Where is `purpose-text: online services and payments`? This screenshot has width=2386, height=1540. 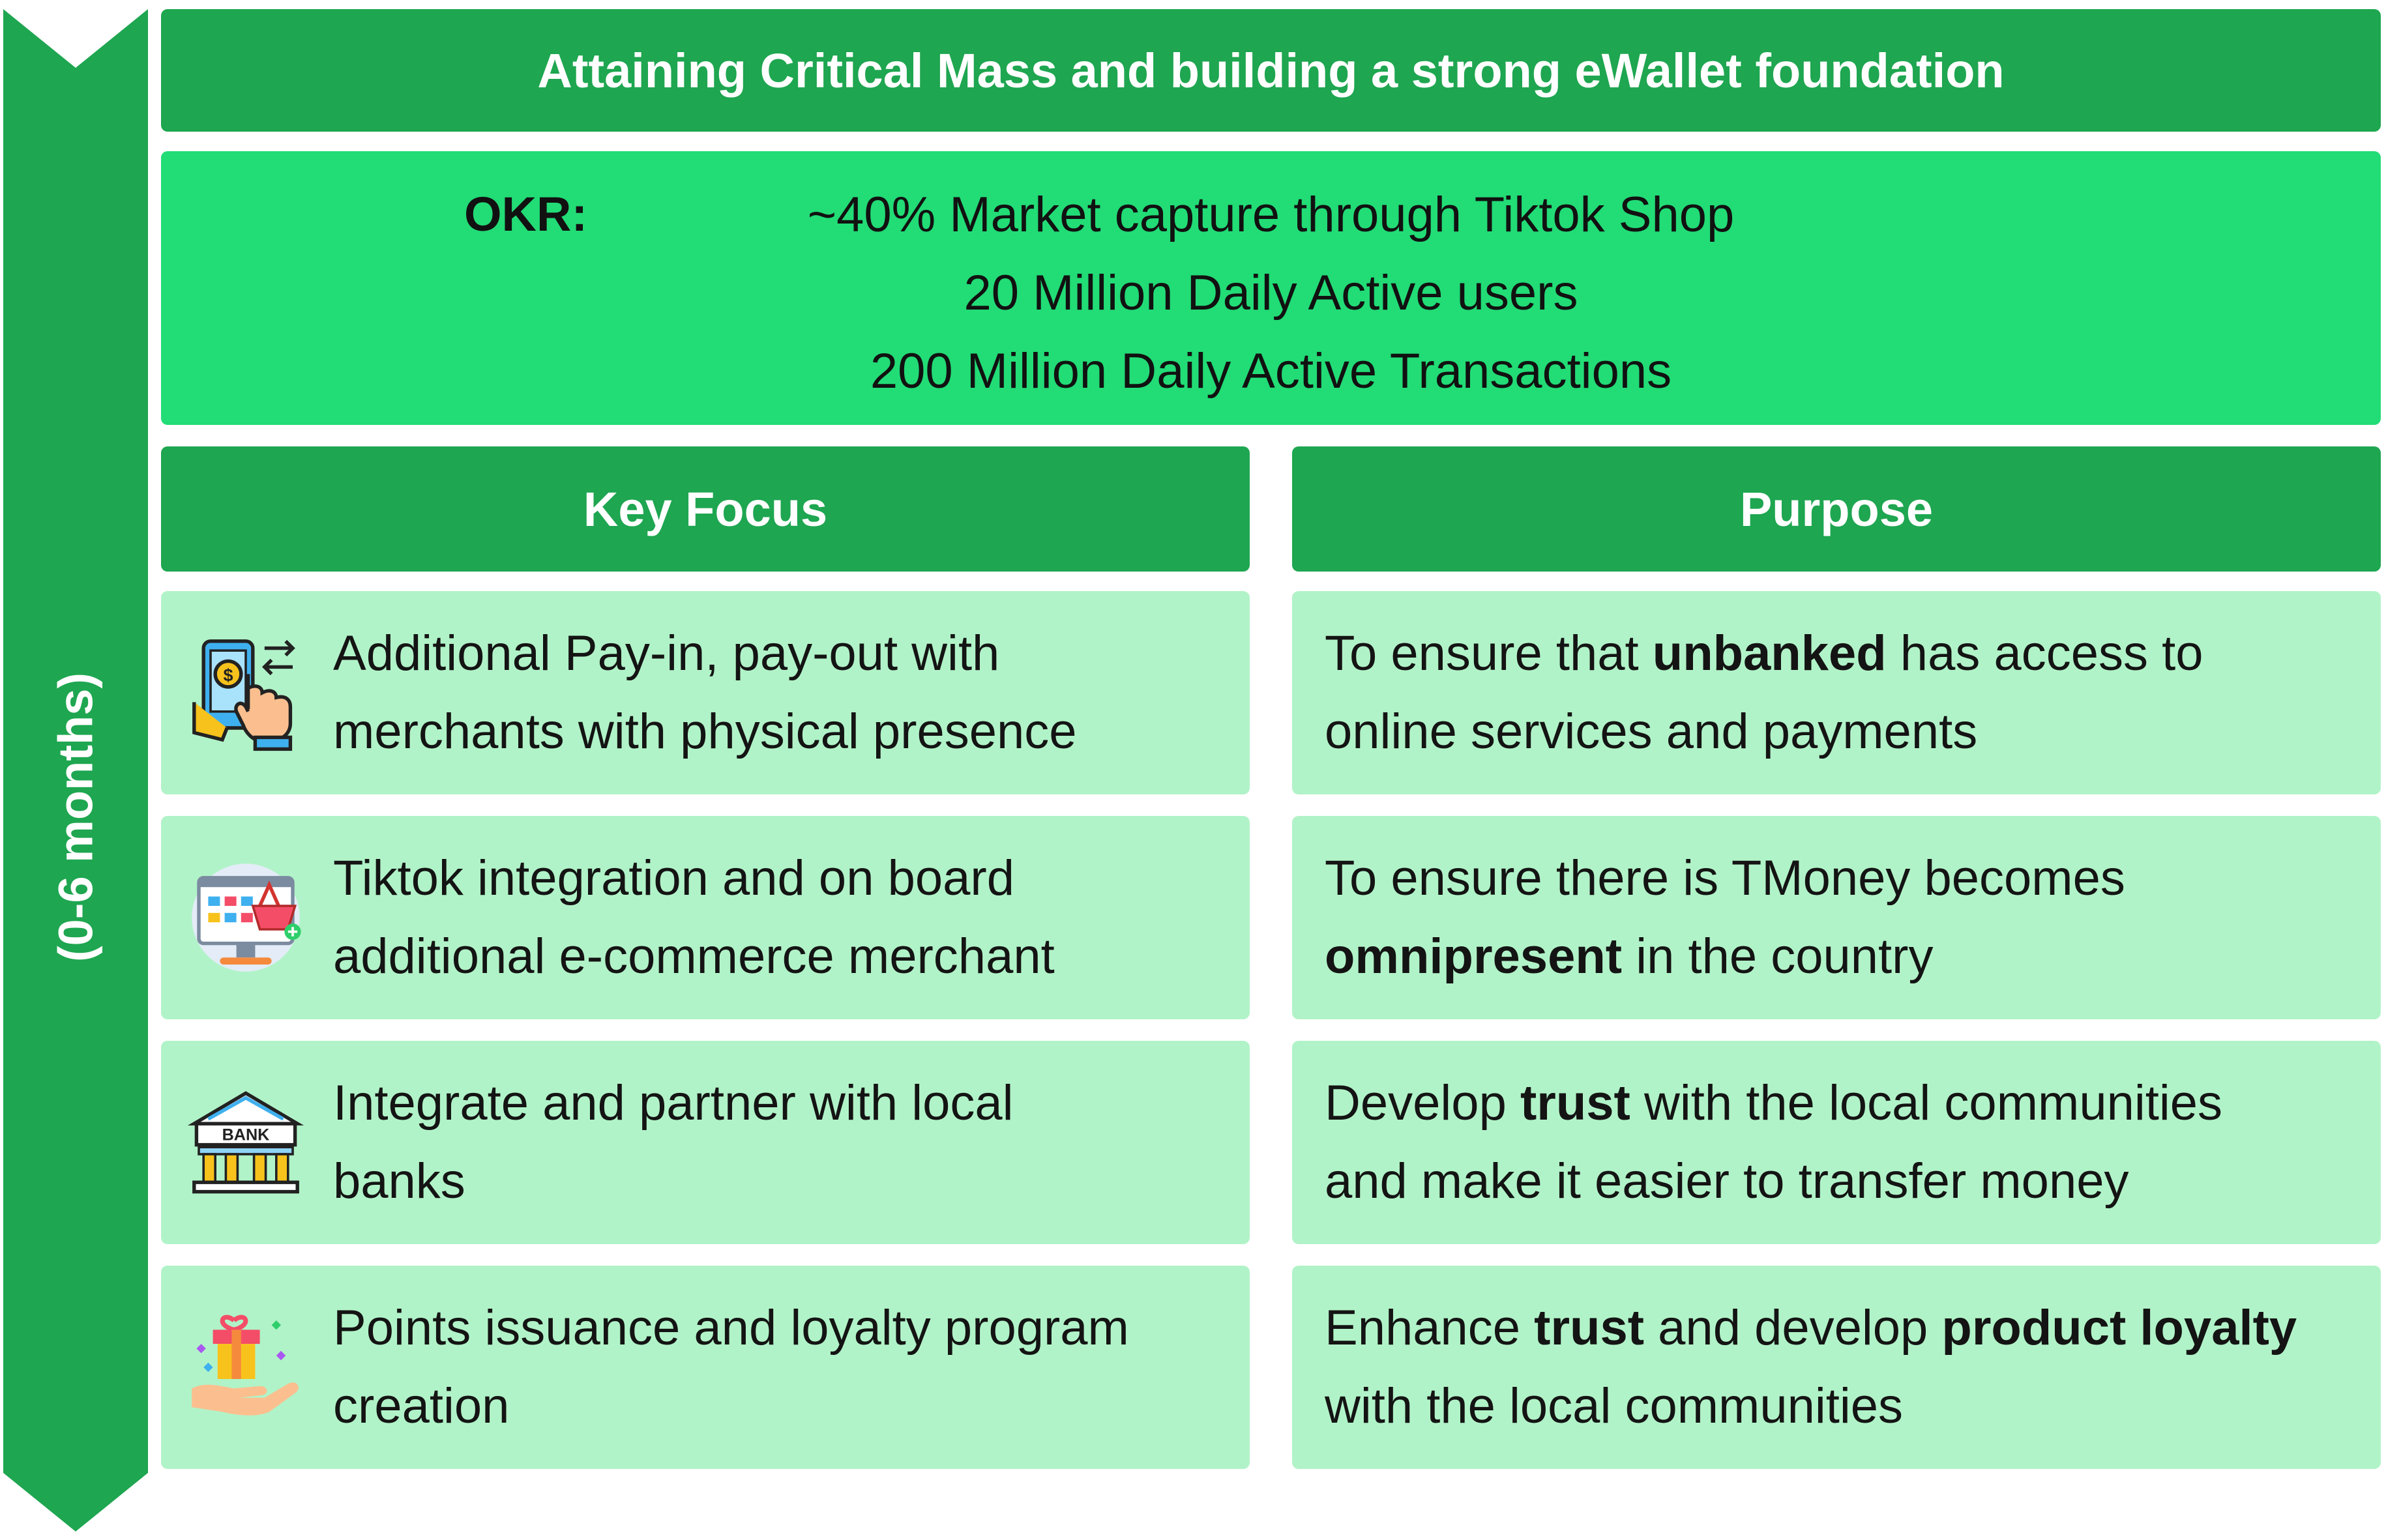 purpose-text: online services and payments is located at coordinates (1652, 731).